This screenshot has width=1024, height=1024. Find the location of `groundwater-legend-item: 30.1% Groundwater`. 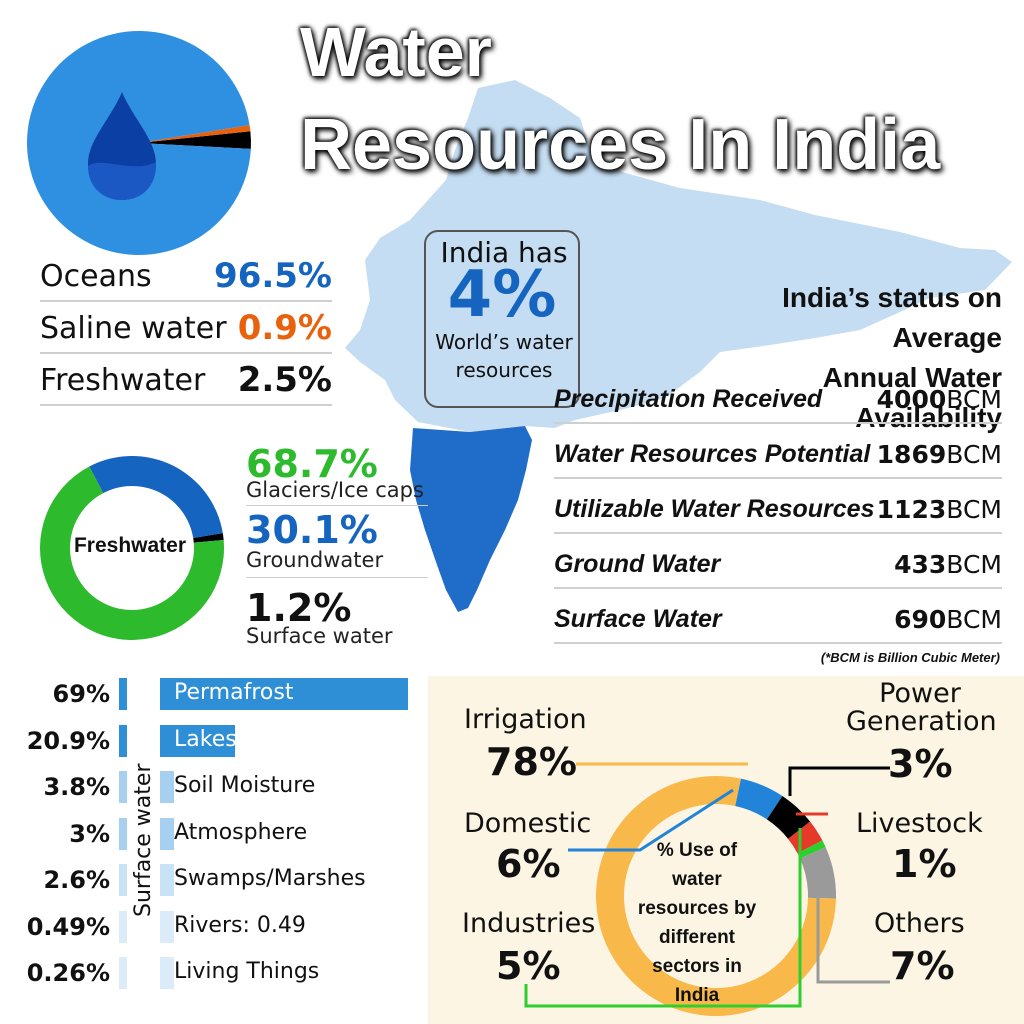

groundwater-legend-item: 30.1% Groundwater is located at coordinates (337, 544).